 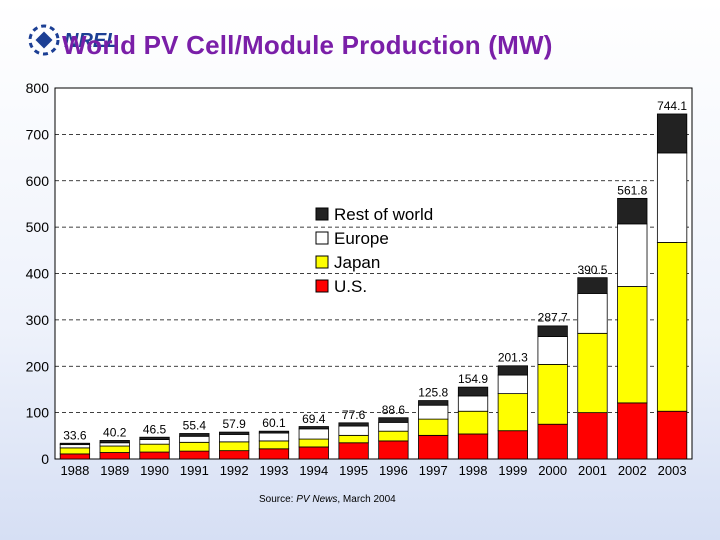 What do you see at coordinates (45, 459) in the screenshot?
I see `y-tick-label: 0` at bounding box center [45, 459].